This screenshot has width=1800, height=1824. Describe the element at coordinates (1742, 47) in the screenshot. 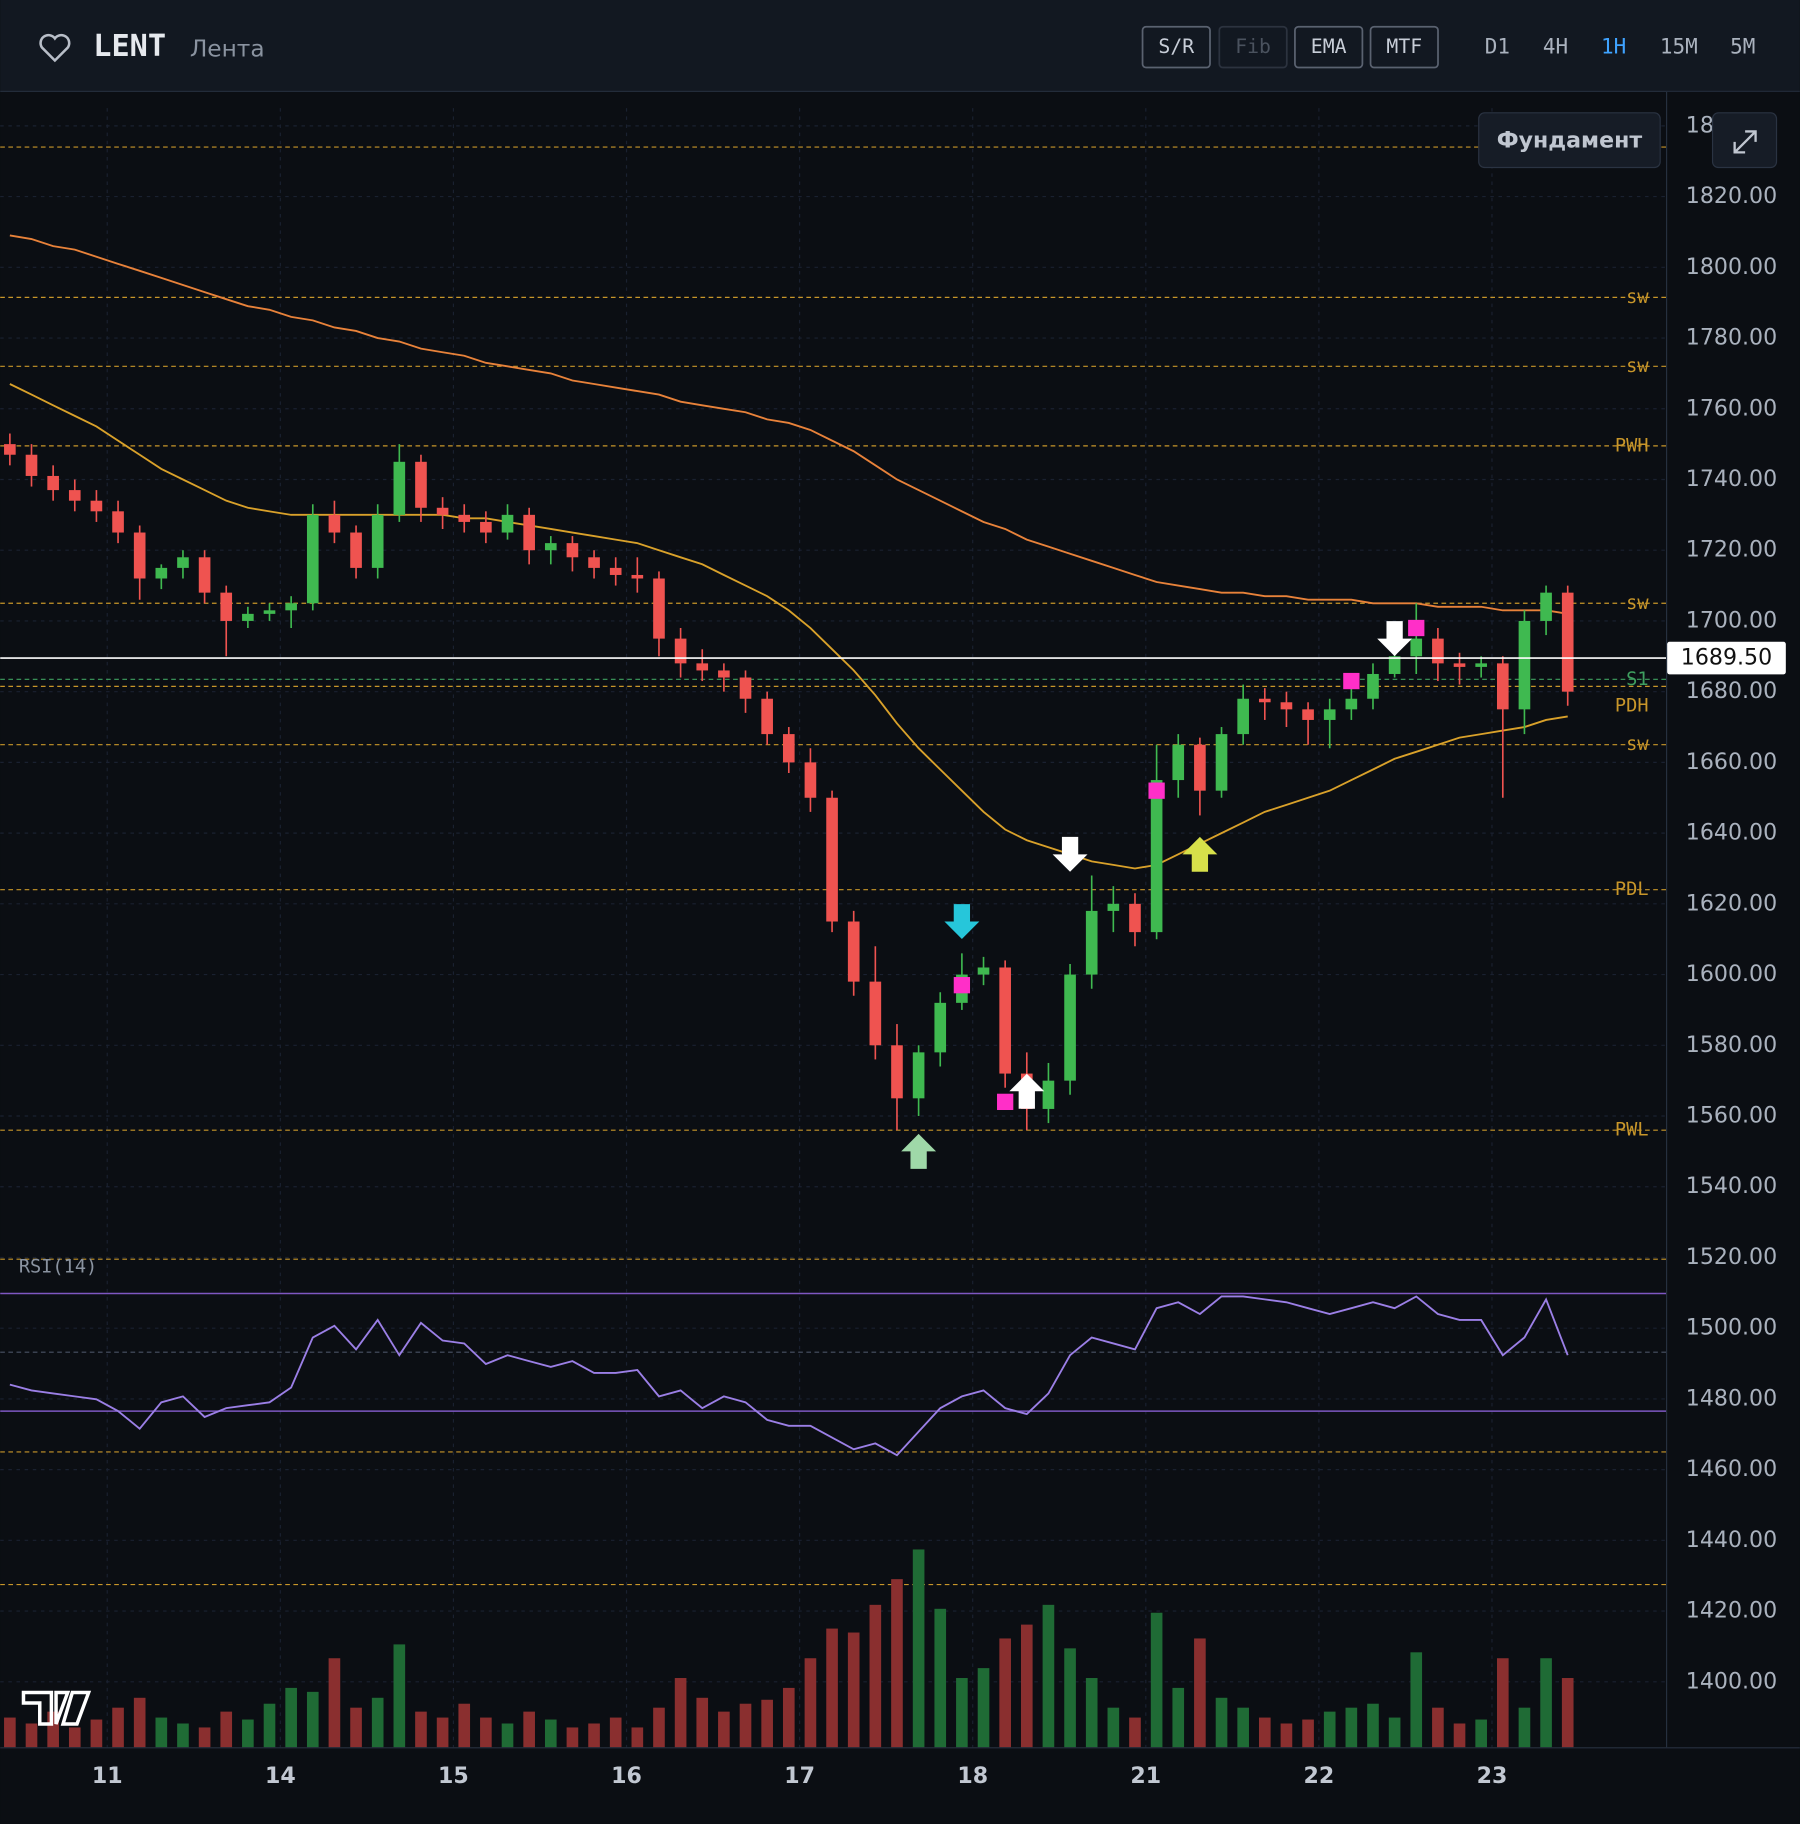

I see `timeframe-button: 5M` at that location.